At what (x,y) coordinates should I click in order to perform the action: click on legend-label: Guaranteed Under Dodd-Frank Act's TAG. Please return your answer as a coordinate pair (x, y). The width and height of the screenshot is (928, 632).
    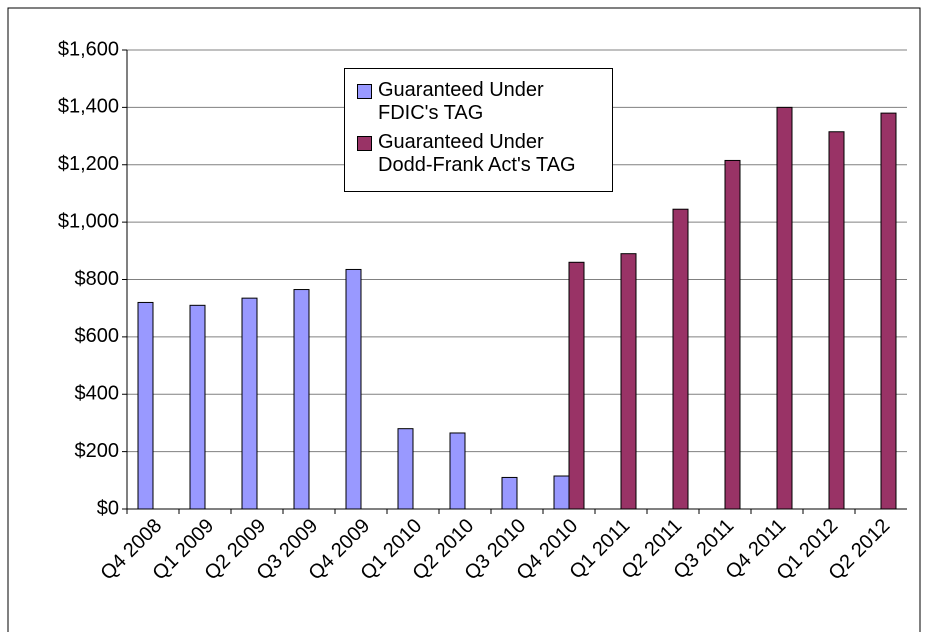
    Looking at the image, I should click on (477, 153).